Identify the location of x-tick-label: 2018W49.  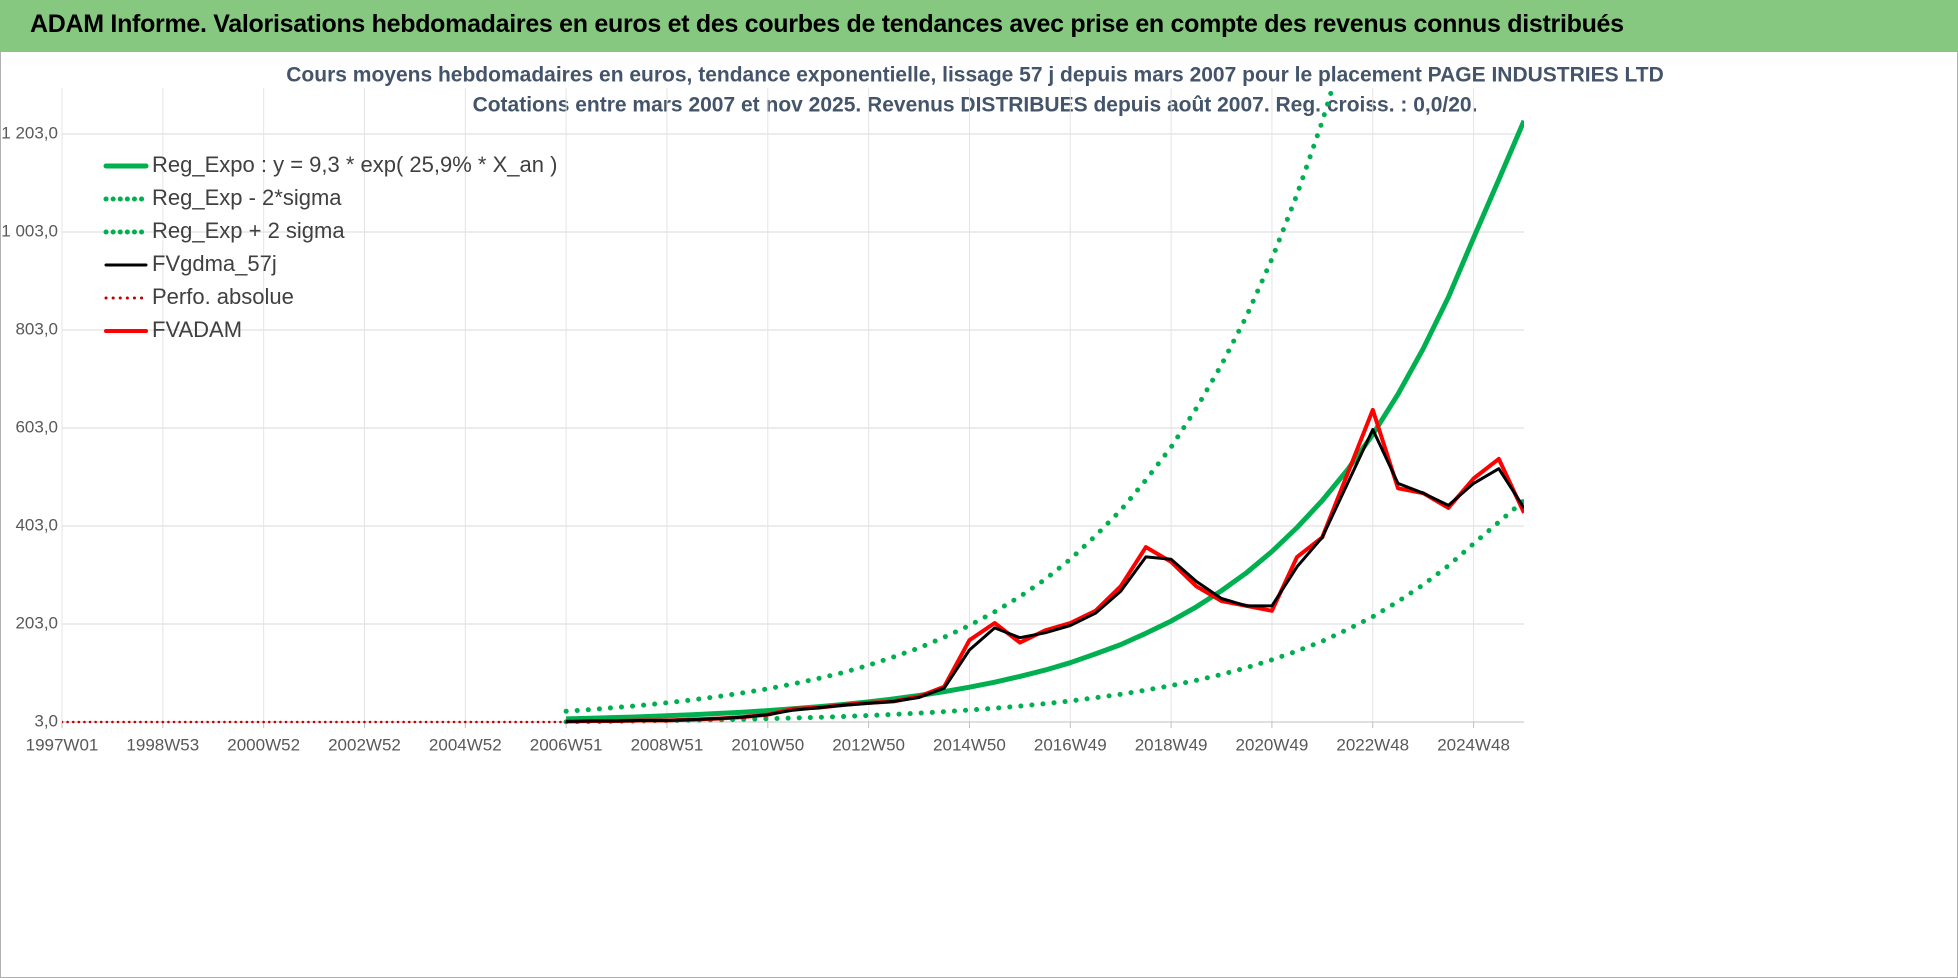
(1171, 744).